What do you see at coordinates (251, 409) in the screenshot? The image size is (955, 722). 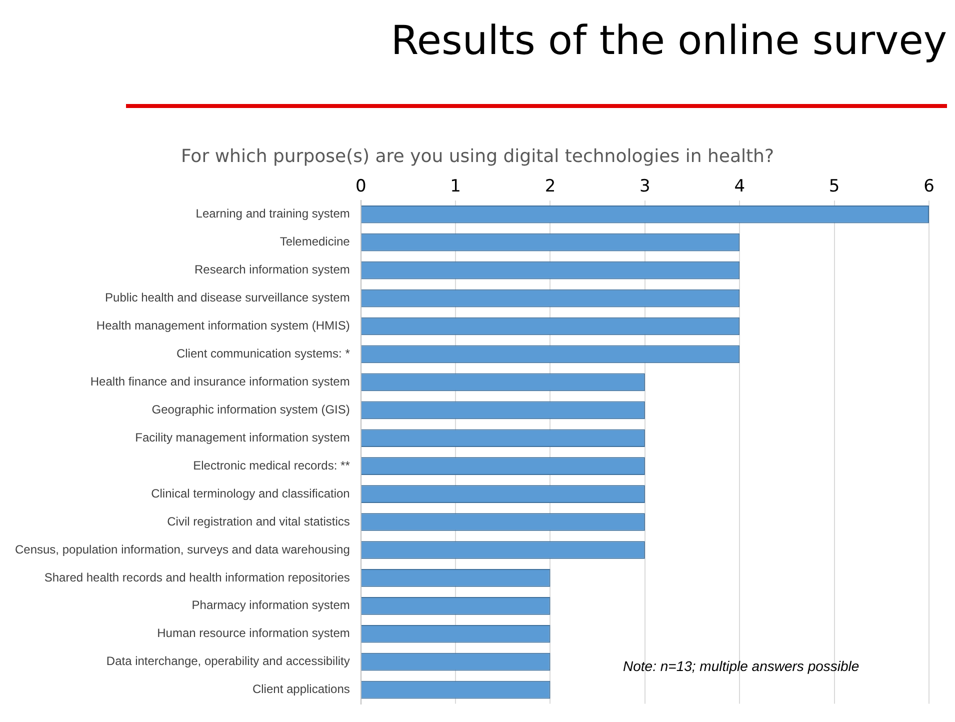 I see `y-tick-label: Geographic information system (GIS)` at bounding box center [251, 409].